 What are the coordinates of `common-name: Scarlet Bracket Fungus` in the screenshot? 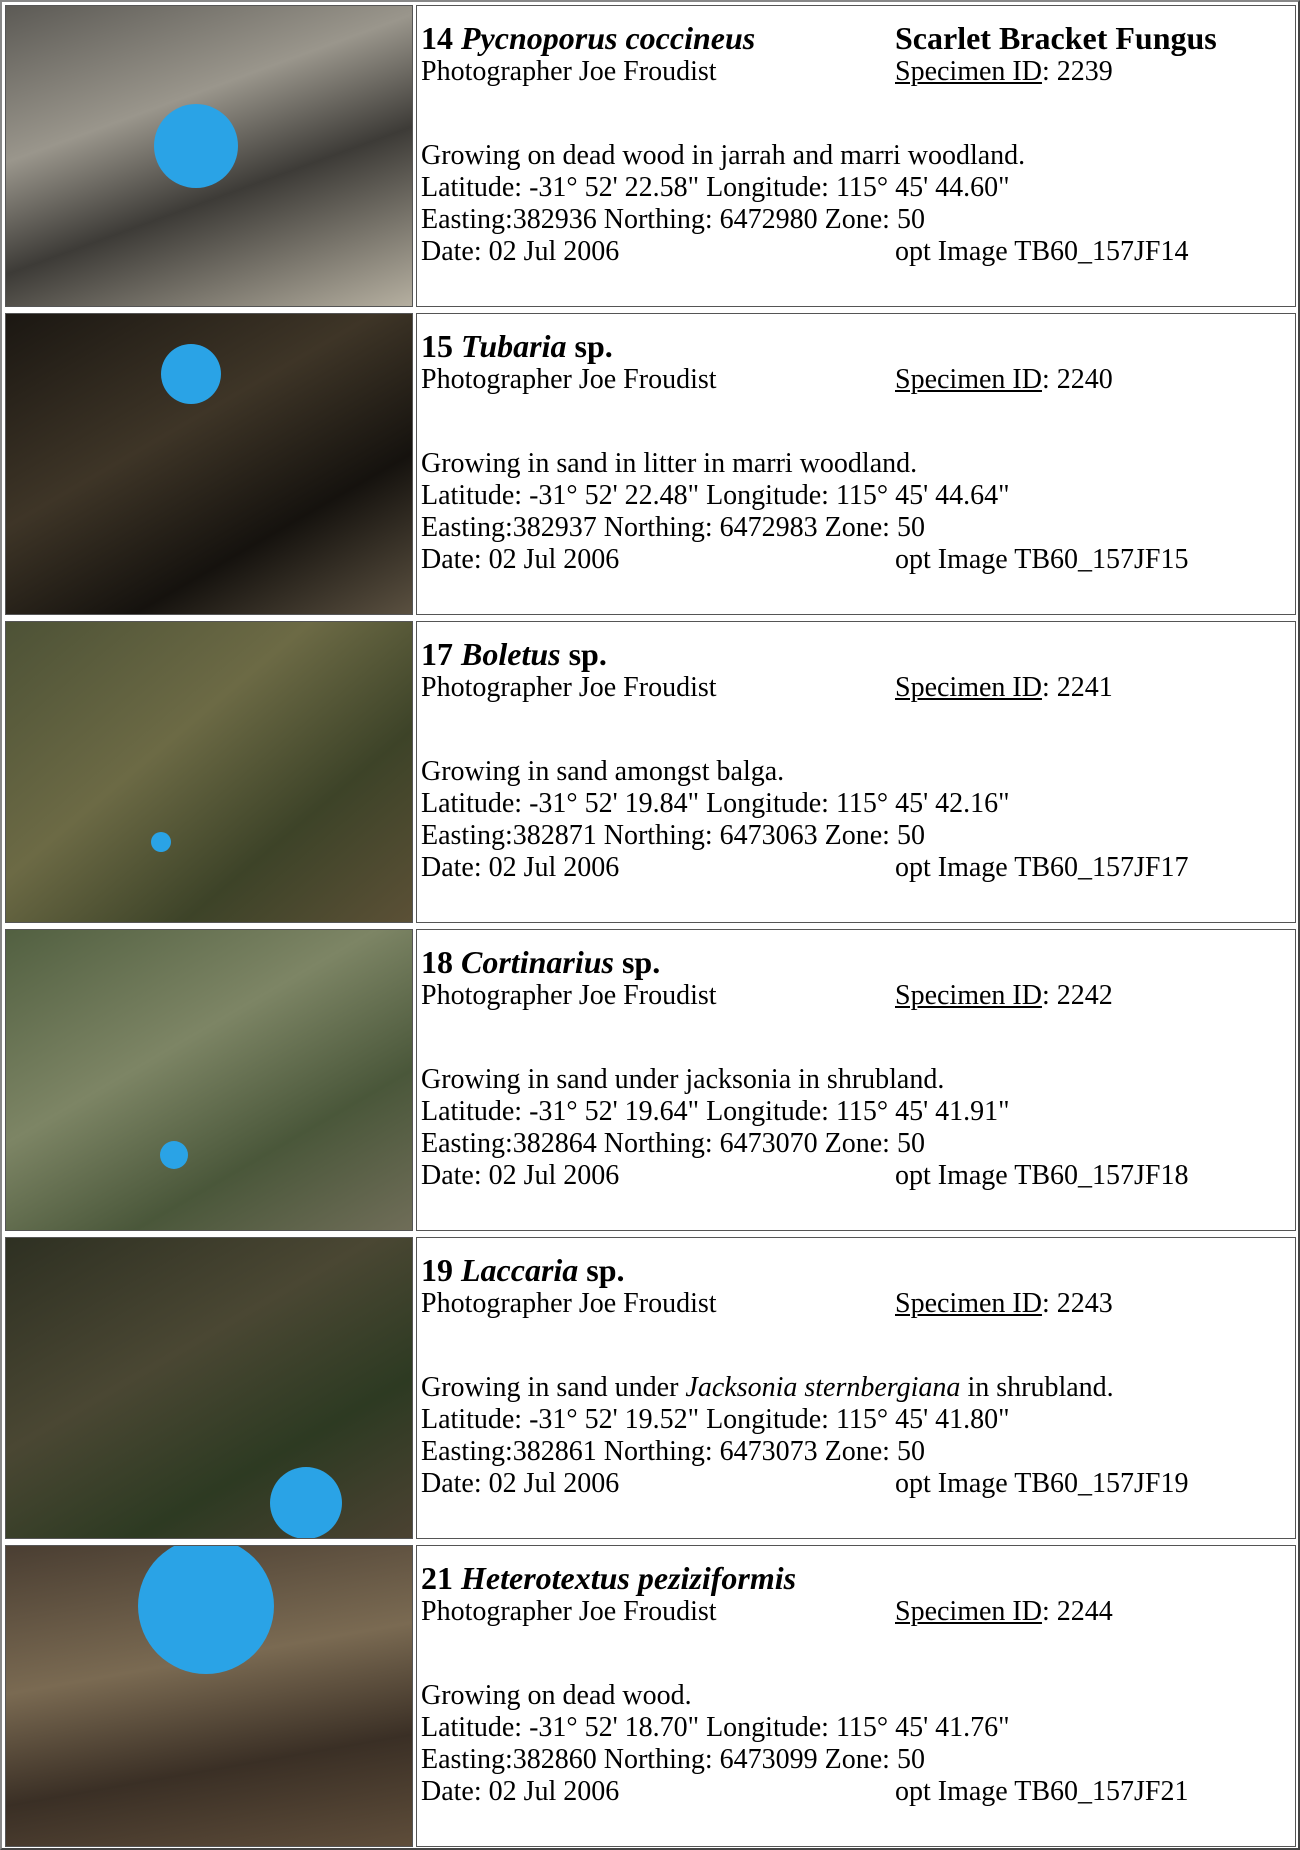 It's located at (1056, 38).